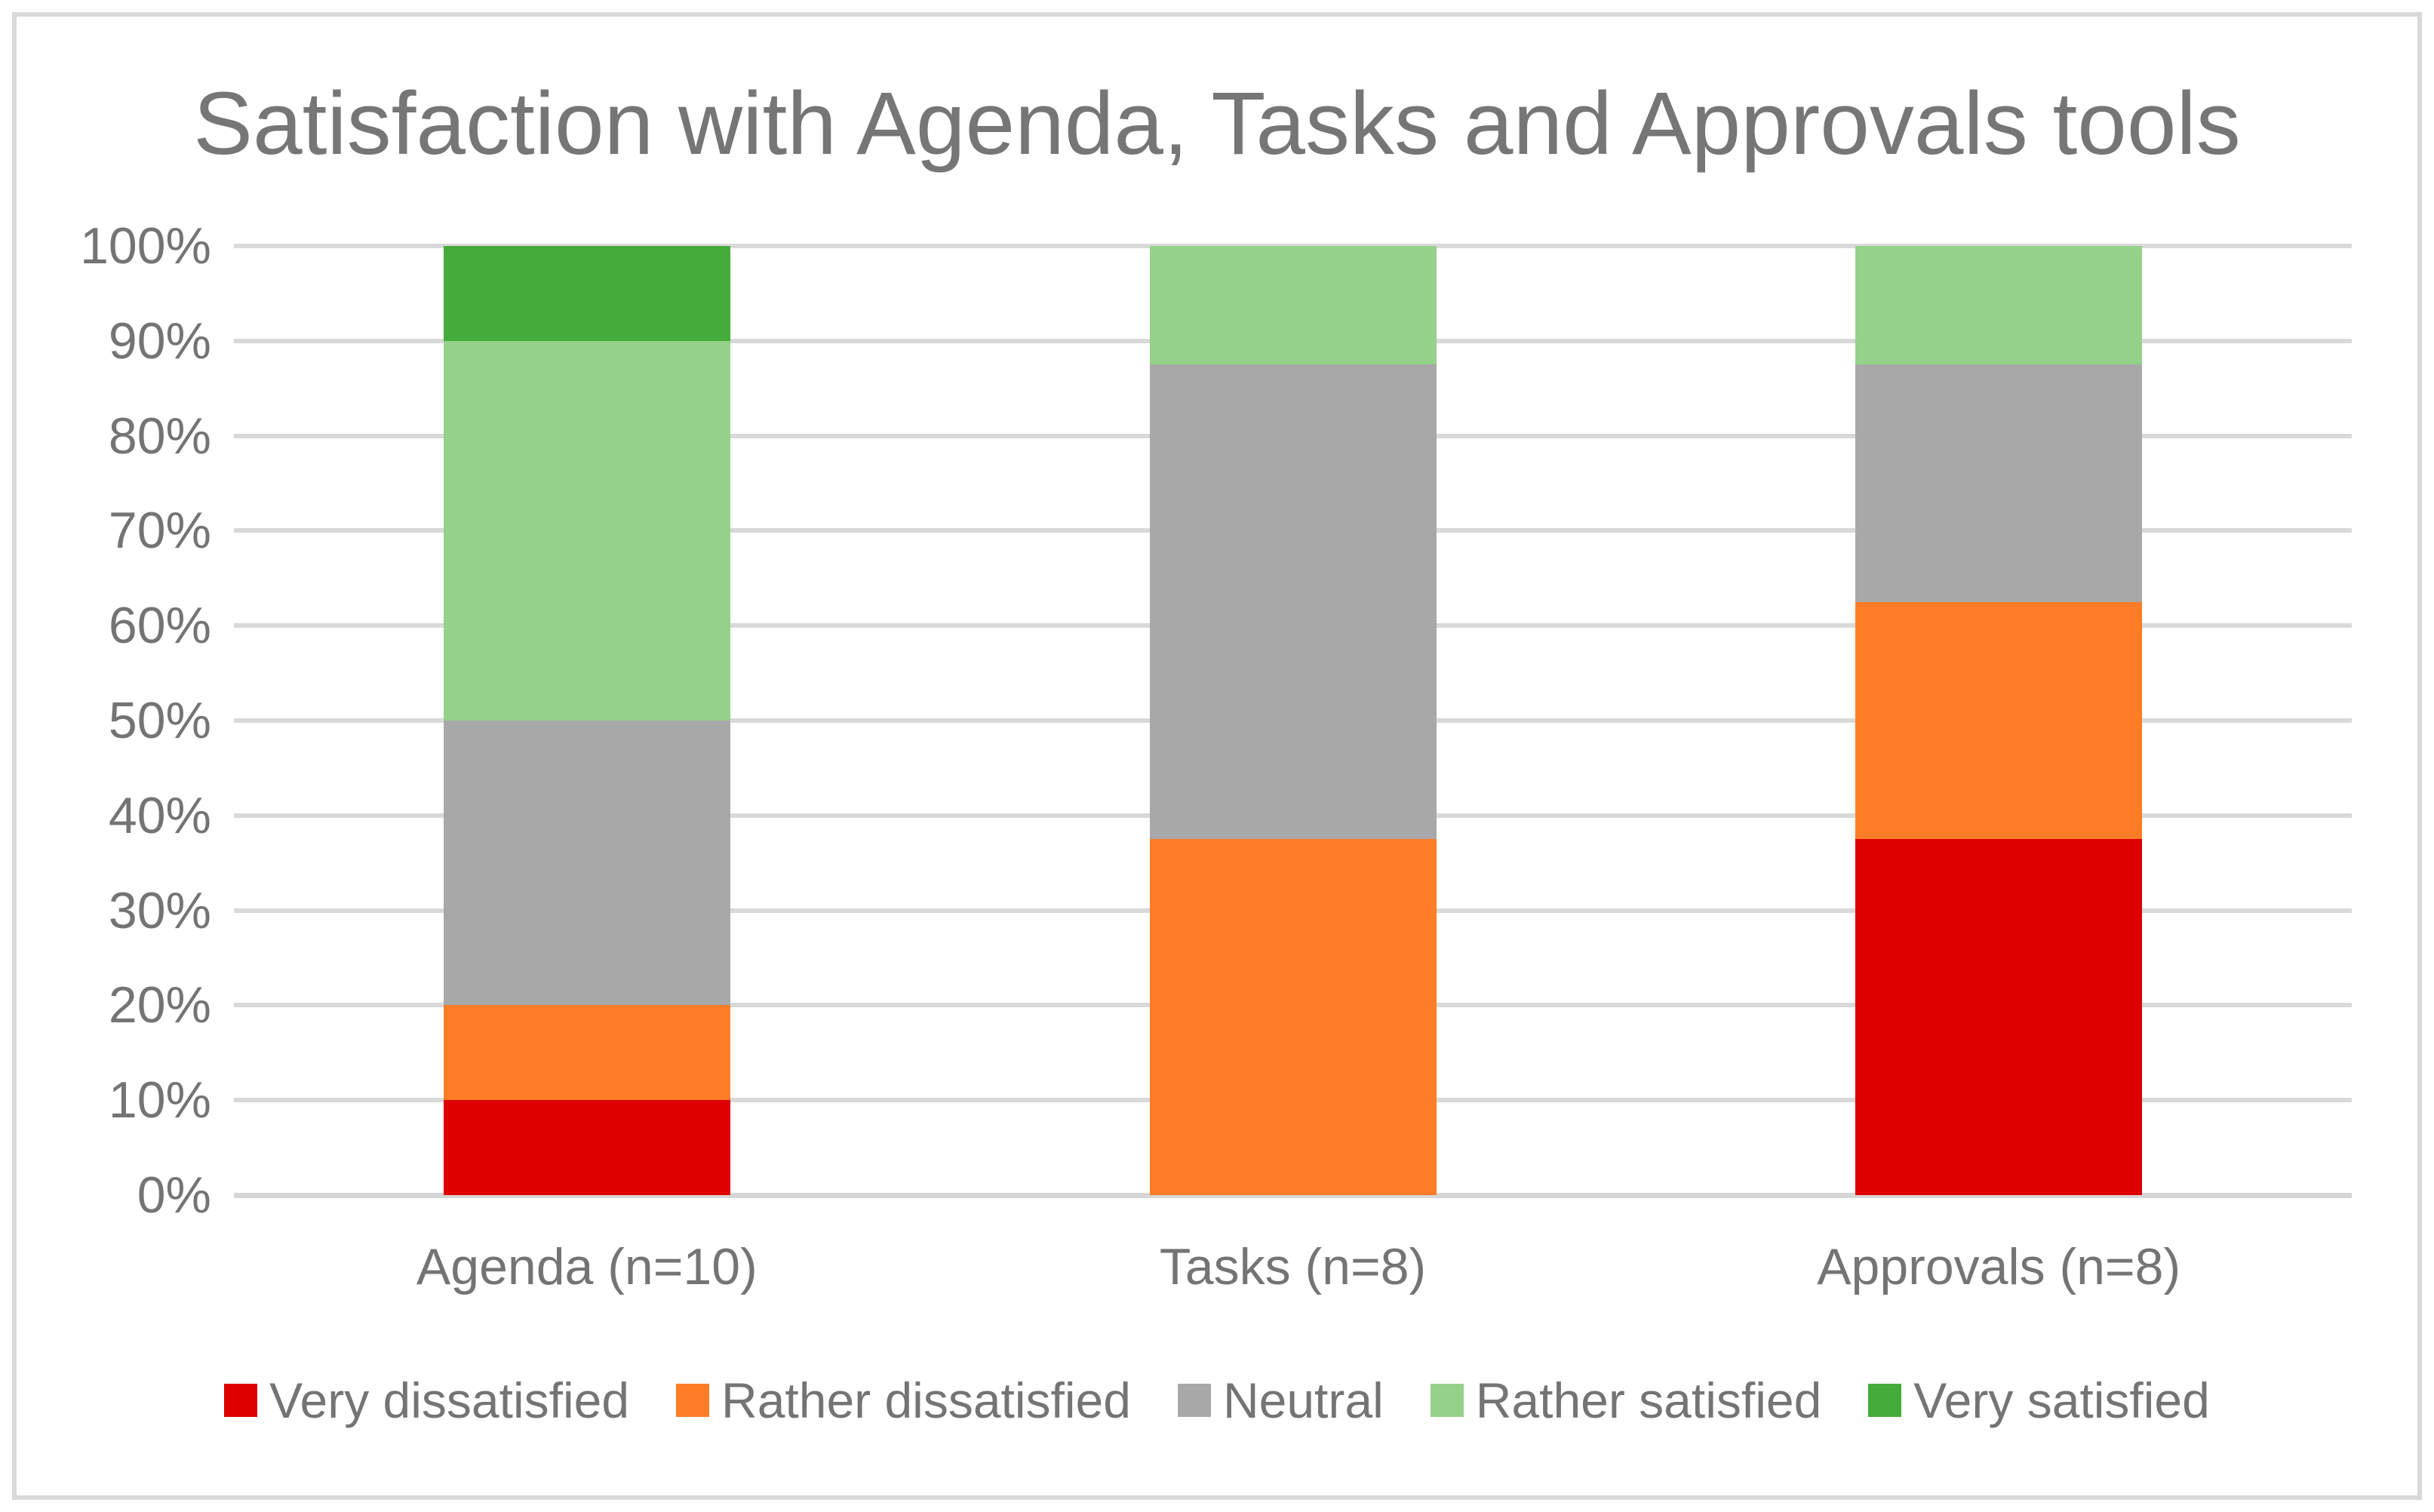 The height and width of the screenshot is (1512, 2434). Describe the element at coordinates (160, 626) in the screenshot. I see `y-tick-label: 60%` at that location.